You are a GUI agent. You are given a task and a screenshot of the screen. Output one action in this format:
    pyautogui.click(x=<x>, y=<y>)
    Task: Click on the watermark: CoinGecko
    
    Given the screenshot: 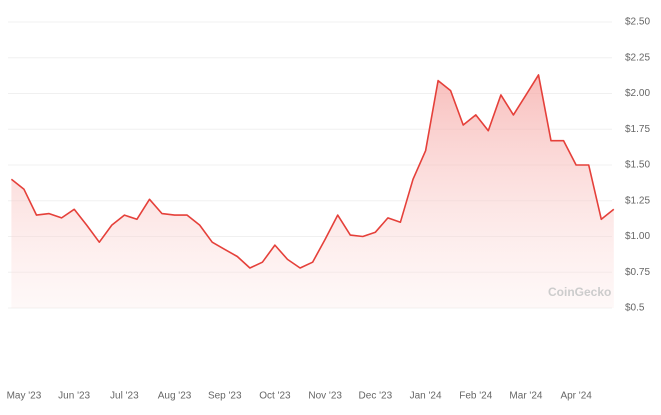 What is the action you would take?
    pyautogui.click(x=579, y=292)
    